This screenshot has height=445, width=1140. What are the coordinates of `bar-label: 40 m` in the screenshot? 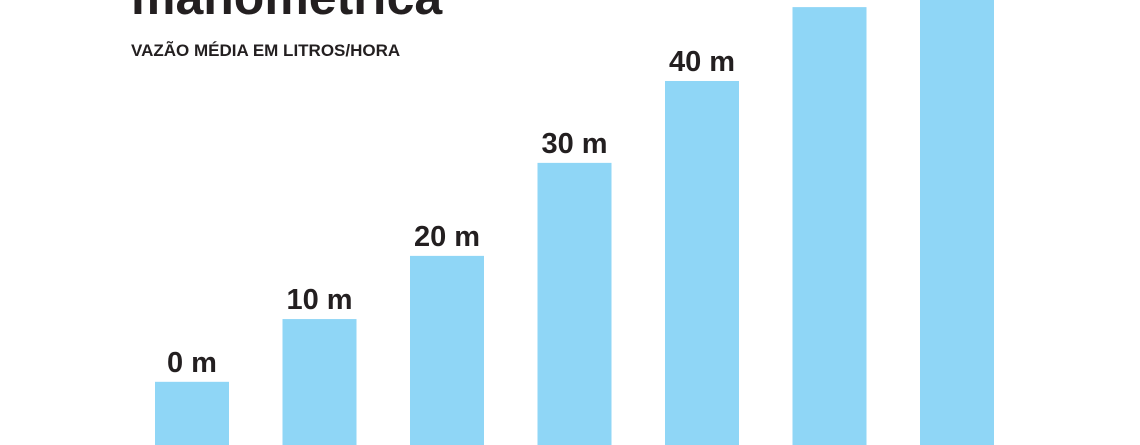 It's located at (702, 62).